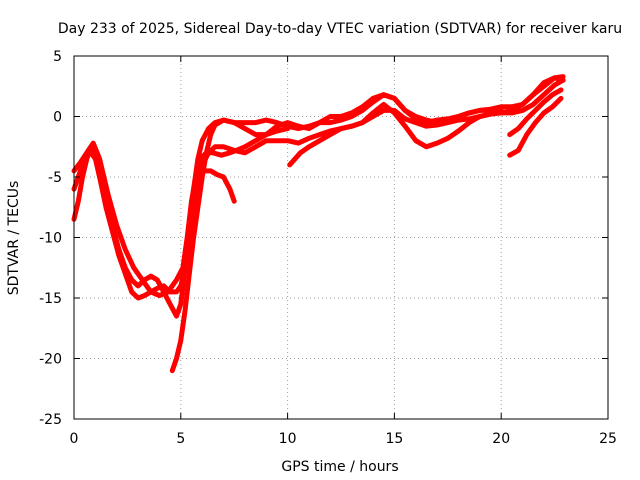 This screenshot has width=640, height=480. I want to click on y-axis-label: SDTVAR / TECUs, so click(14, 238).